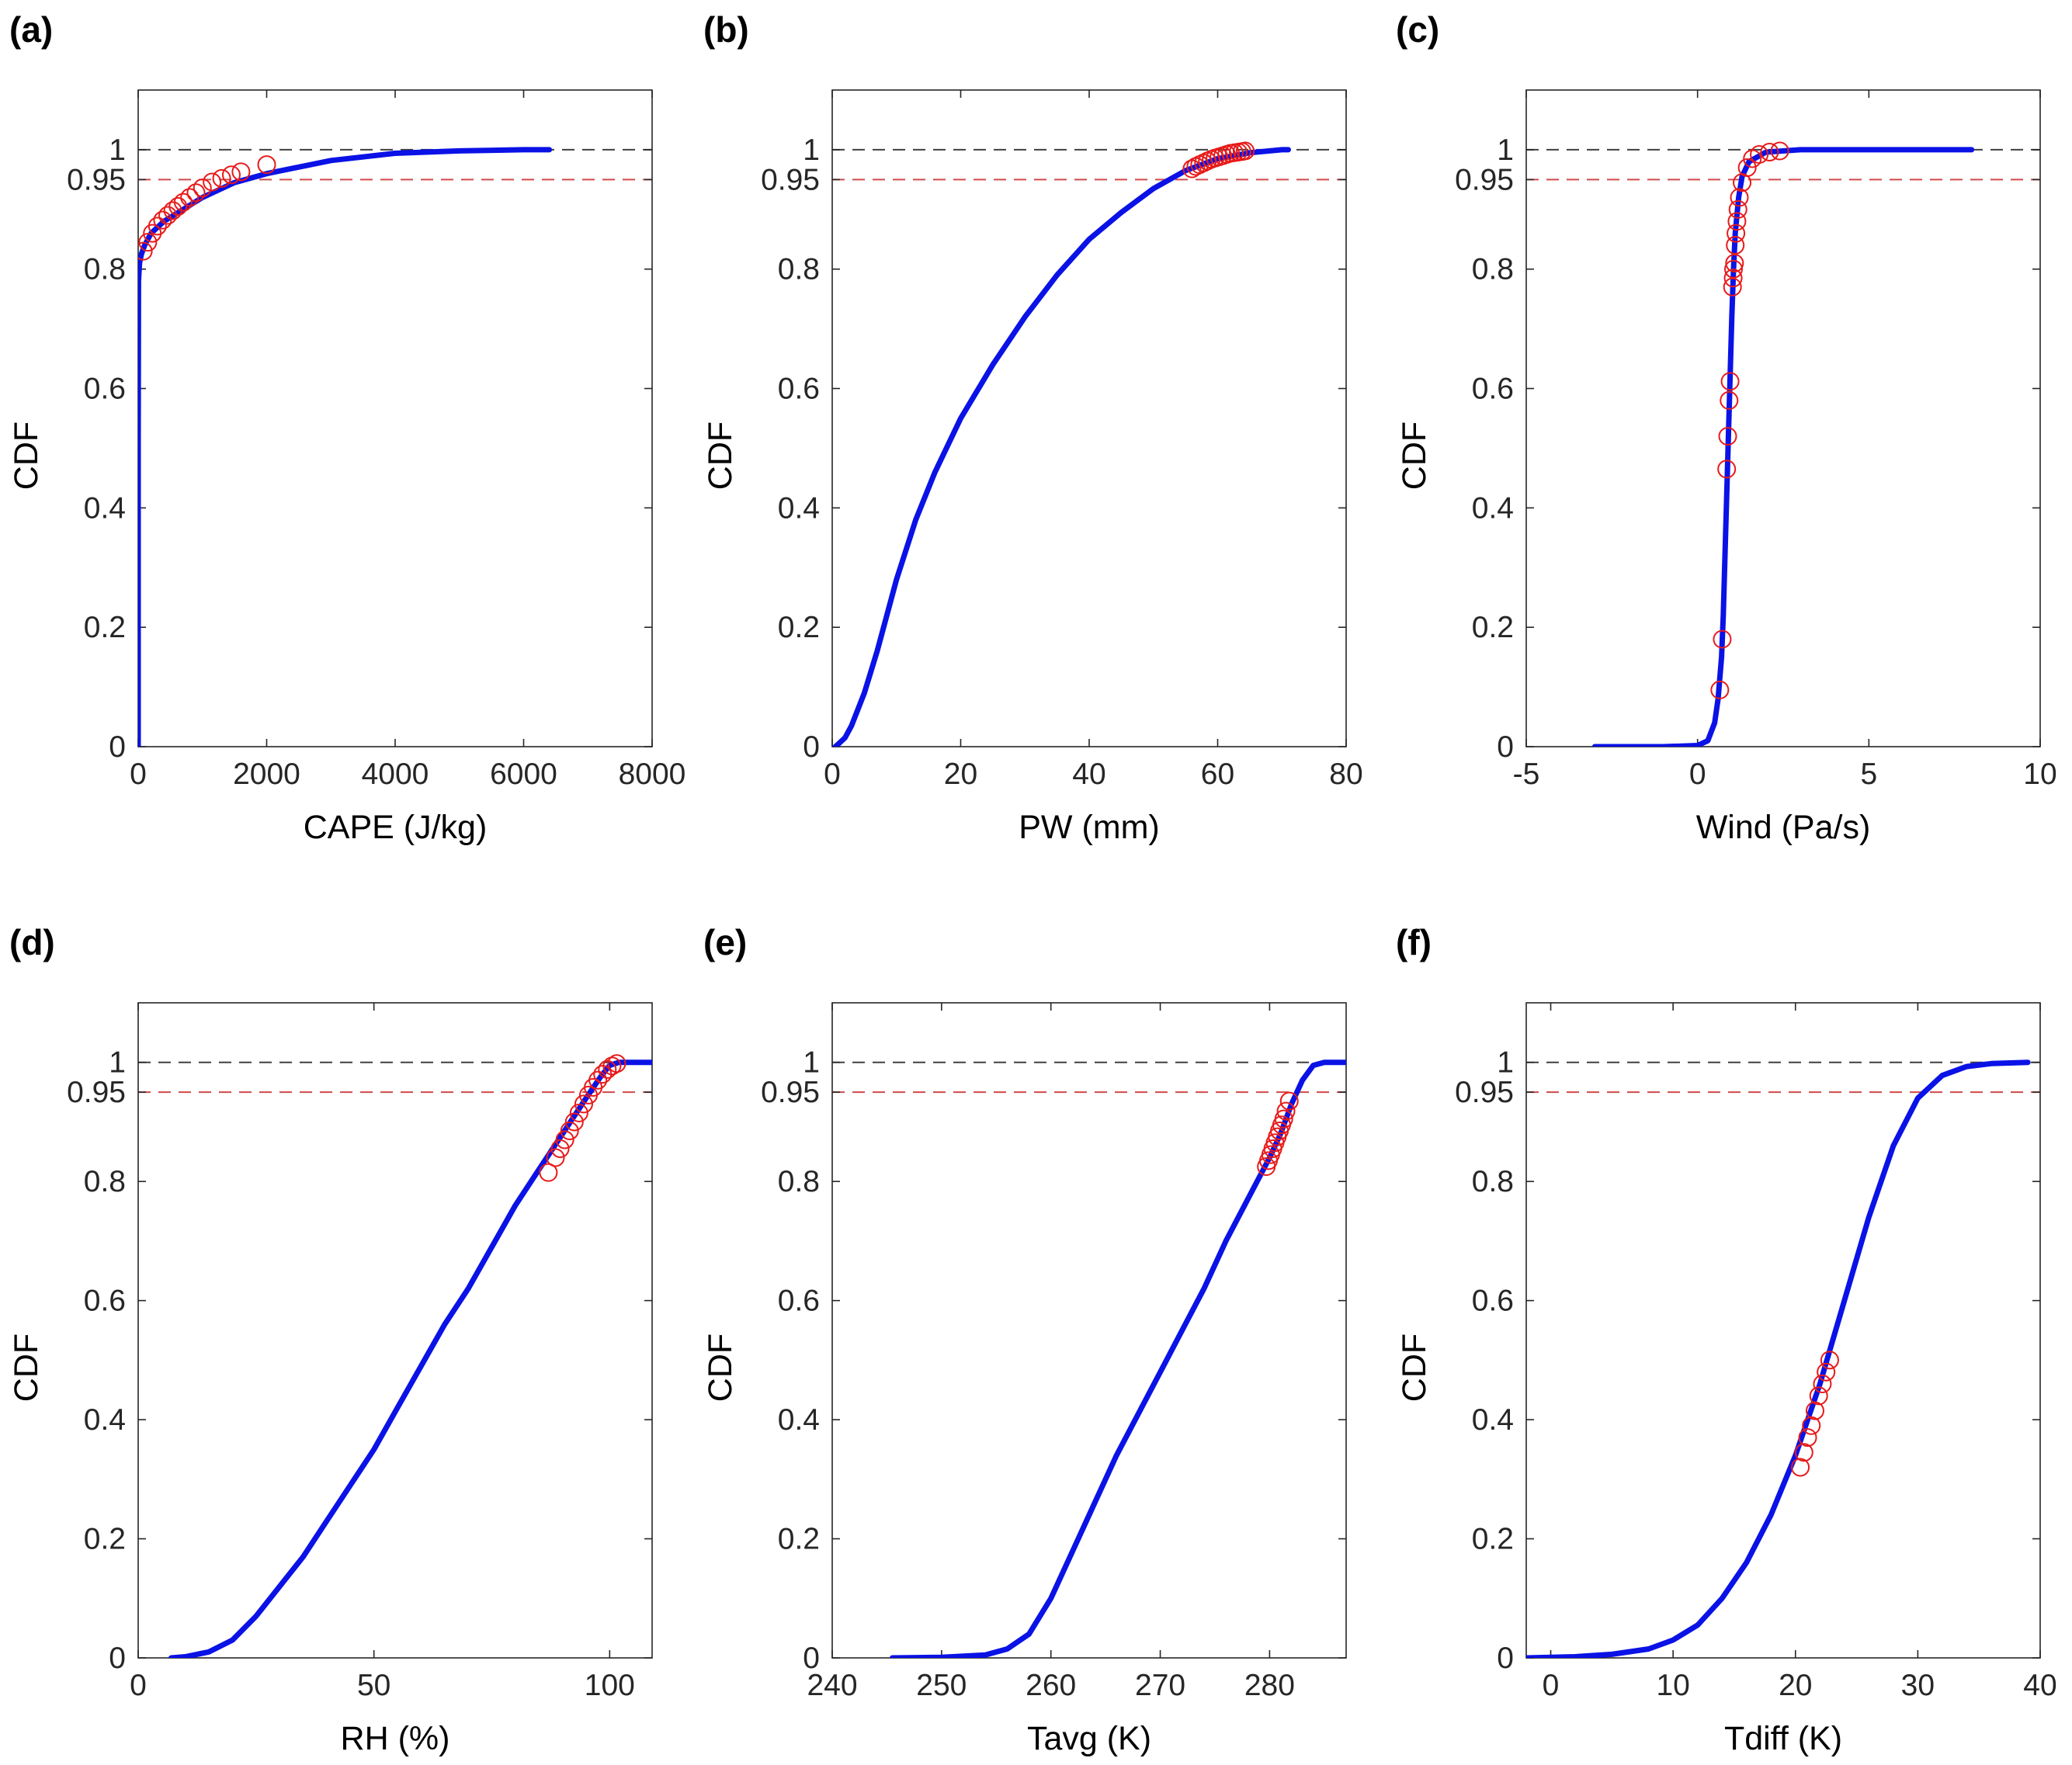  What do you see at coordinates (1414, 942) in the screenshot?
I see `panel-letter: (f)` at bounding box center [1414, 942].